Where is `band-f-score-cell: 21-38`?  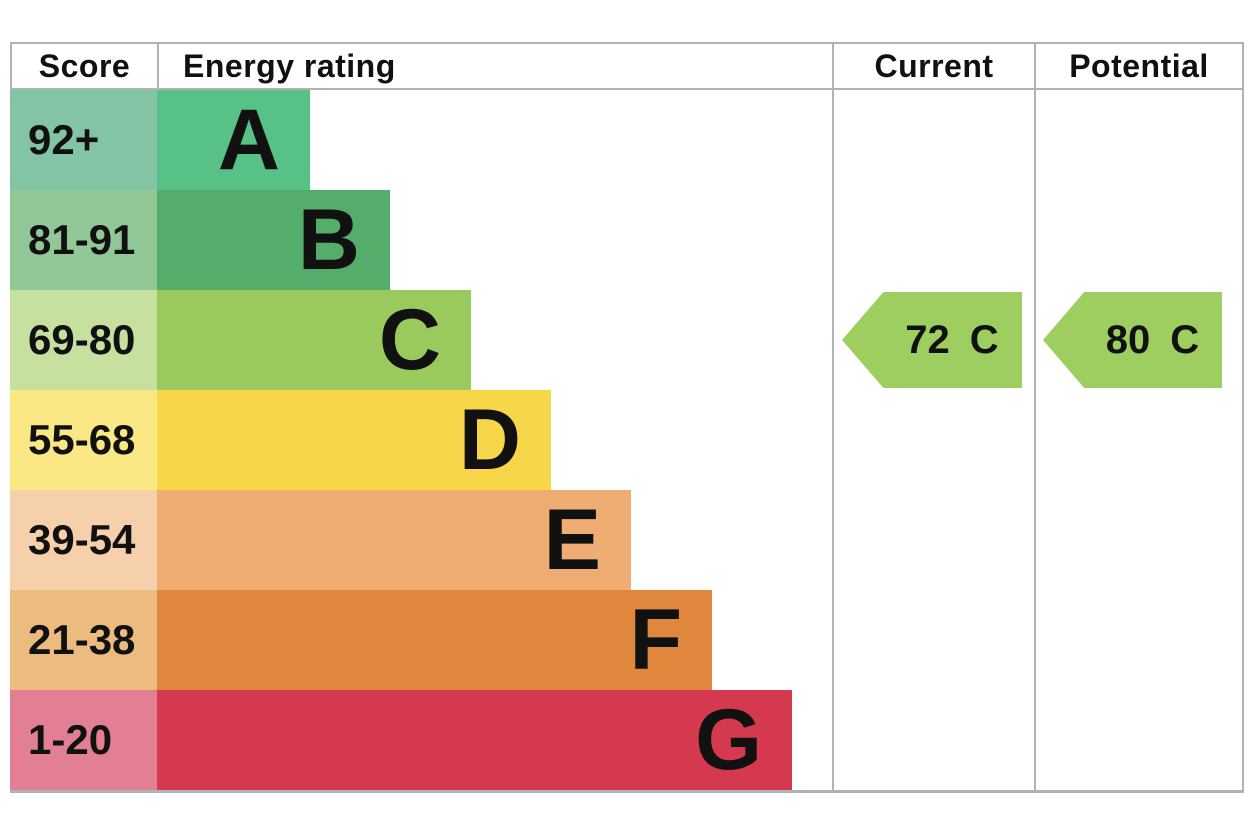 band-f-score-cell: 21-38 is located at coordinates (83, 640).